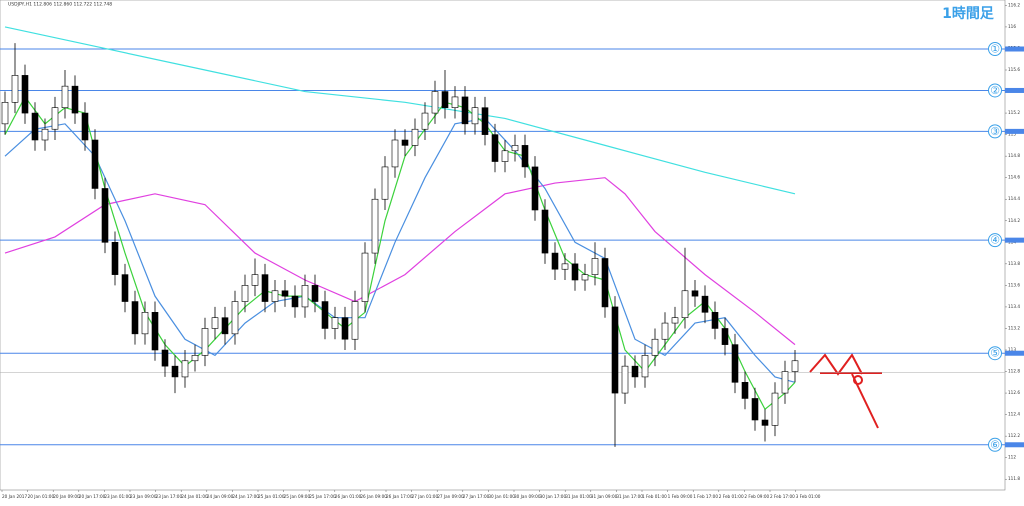 The width and height of the screenshot is (1024, 506). What do you see at coordinates (1012, 457) in the screenshot?
I see `y-tick-label: 112` at bounding box center [1012, 457].